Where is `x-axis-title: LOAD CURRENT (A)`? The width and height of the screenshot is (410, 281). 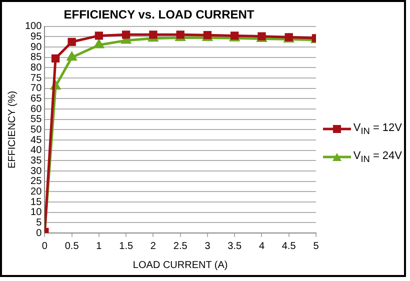 x-axis-title: LOAD CURRENT (A) is located at coordinates (180, 265).